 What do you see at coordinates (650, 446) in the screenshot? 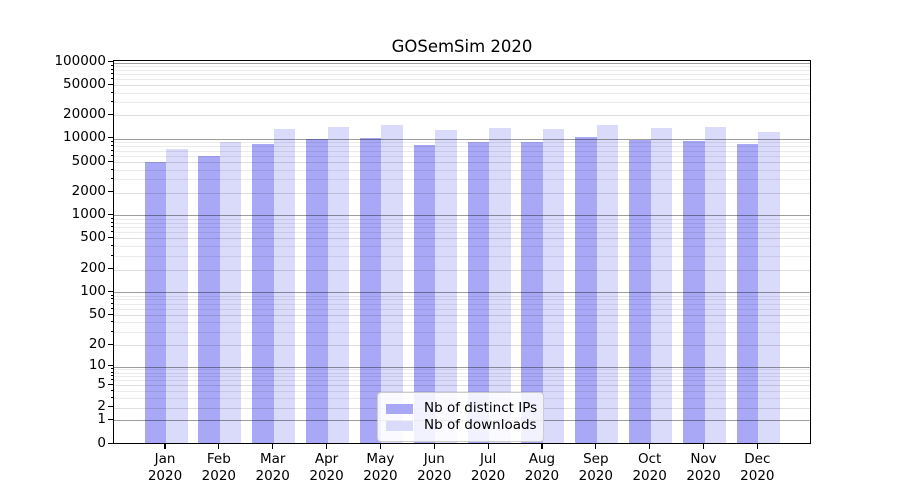
I see `x-tick-mark-oct` at bounding box center [650, 446].